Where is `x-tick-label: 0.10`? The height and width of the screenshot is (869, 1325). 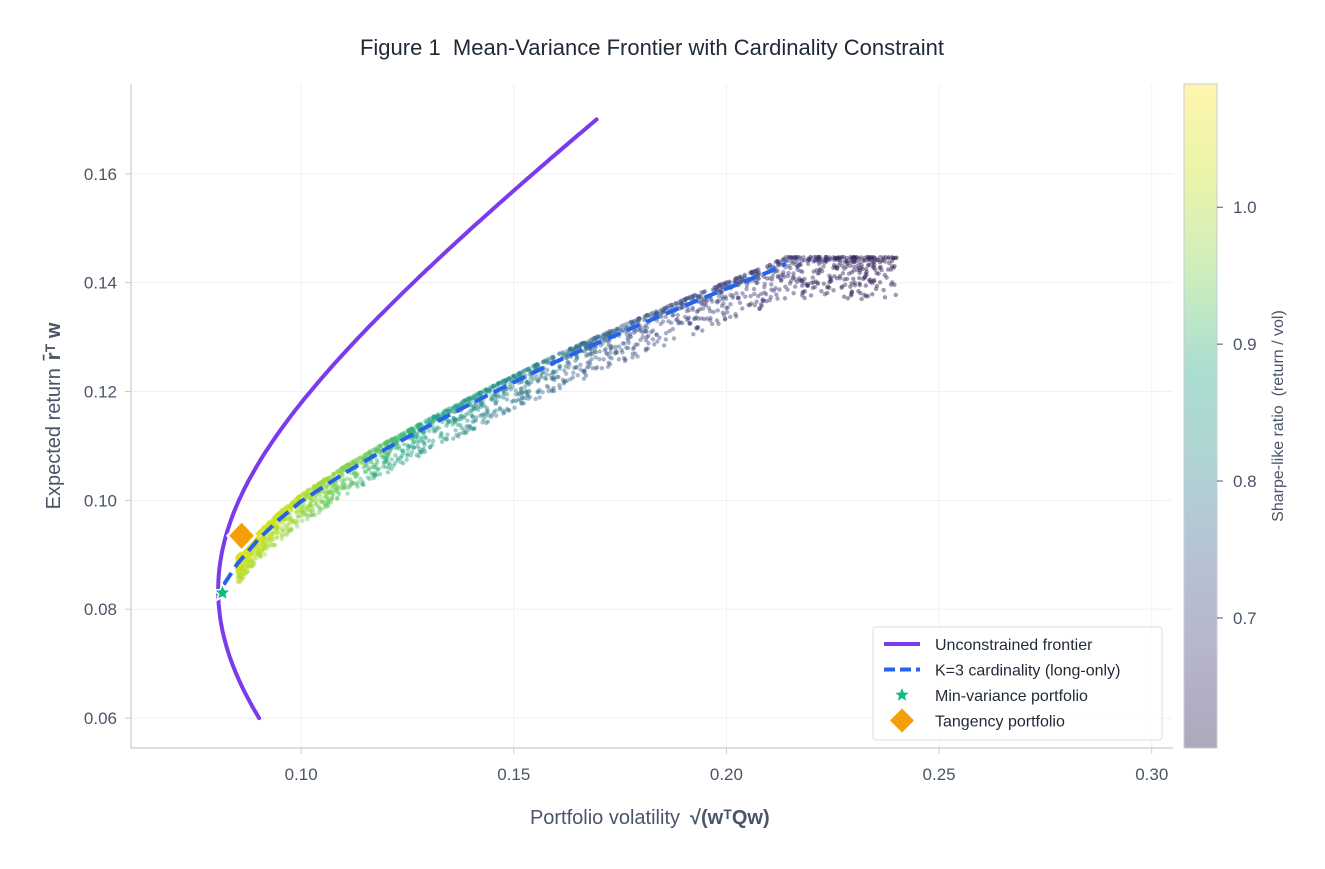 x-tick-label: 0.10 is located at coordinates (301, 774).